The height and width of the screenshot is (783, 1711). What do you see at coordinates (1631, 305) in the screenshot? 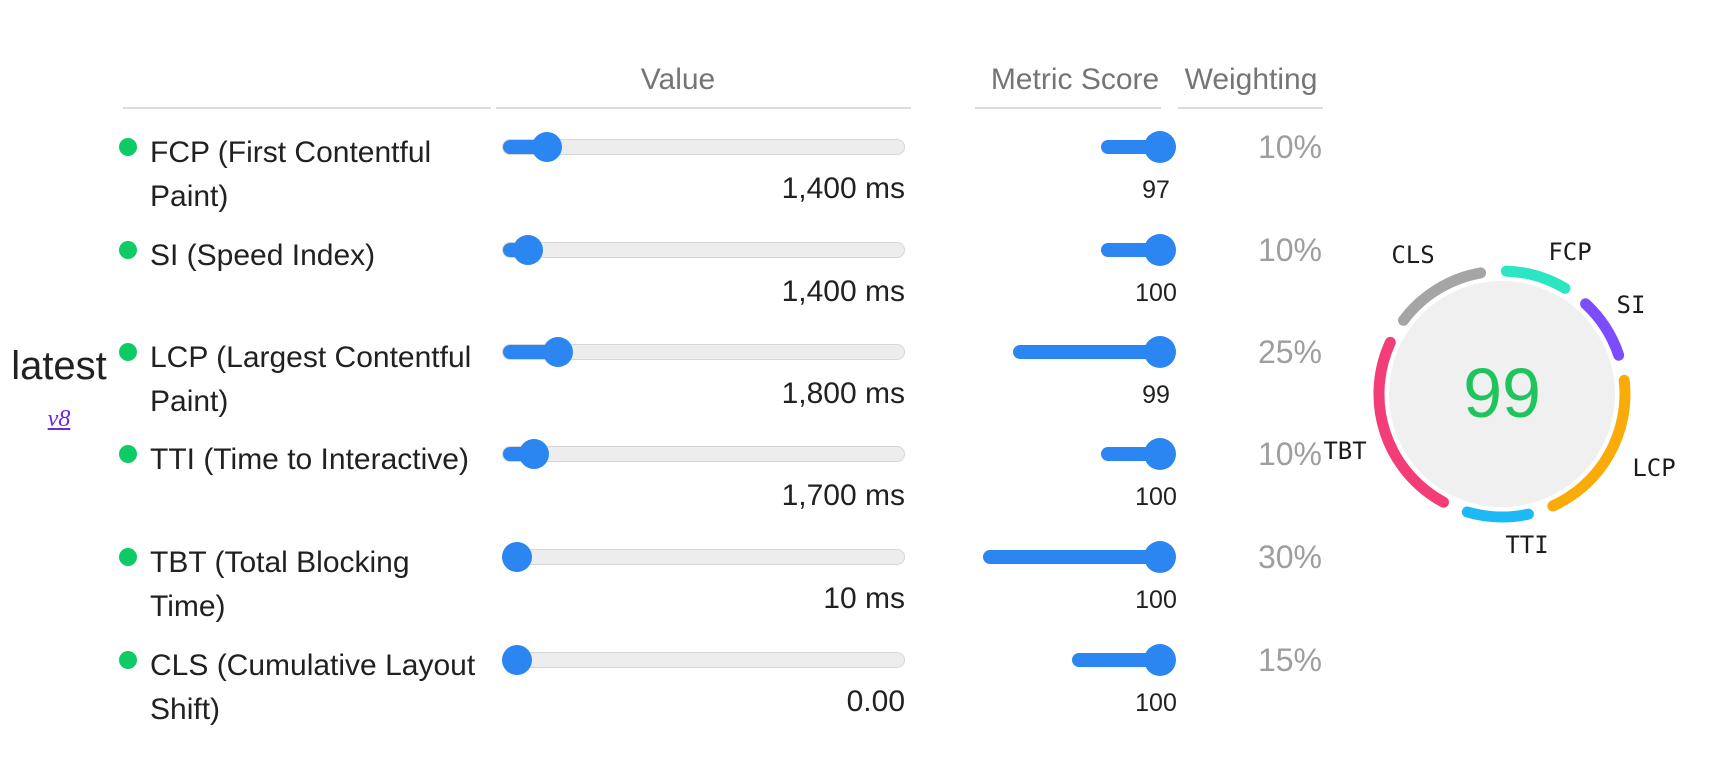
I see `gauge-label-si: SI` at bounding box center [1631, 305].